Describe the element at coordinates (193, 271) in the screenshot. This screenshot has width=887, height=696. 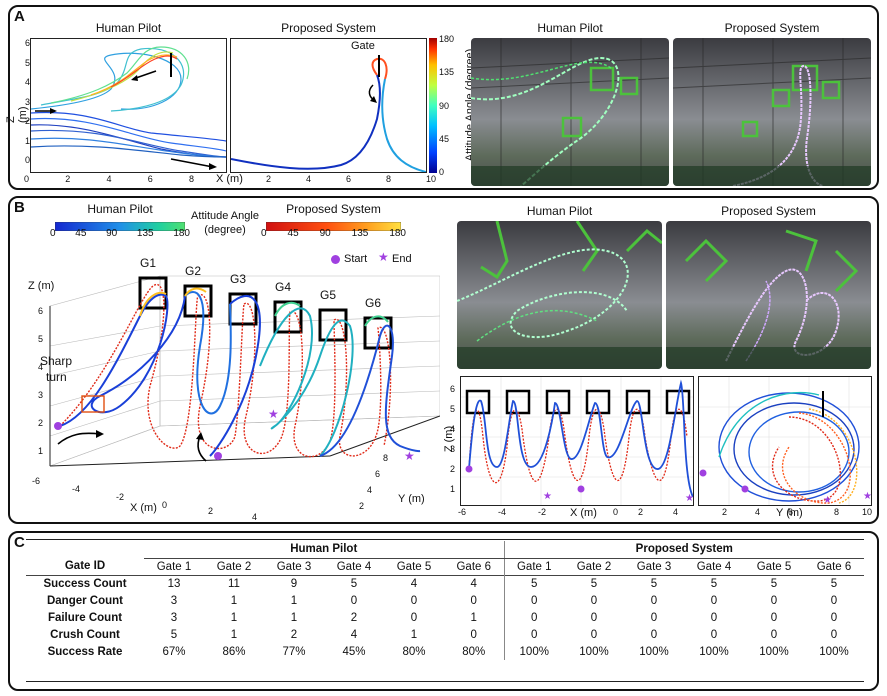
I see `b-gate-label: G2` at that location.